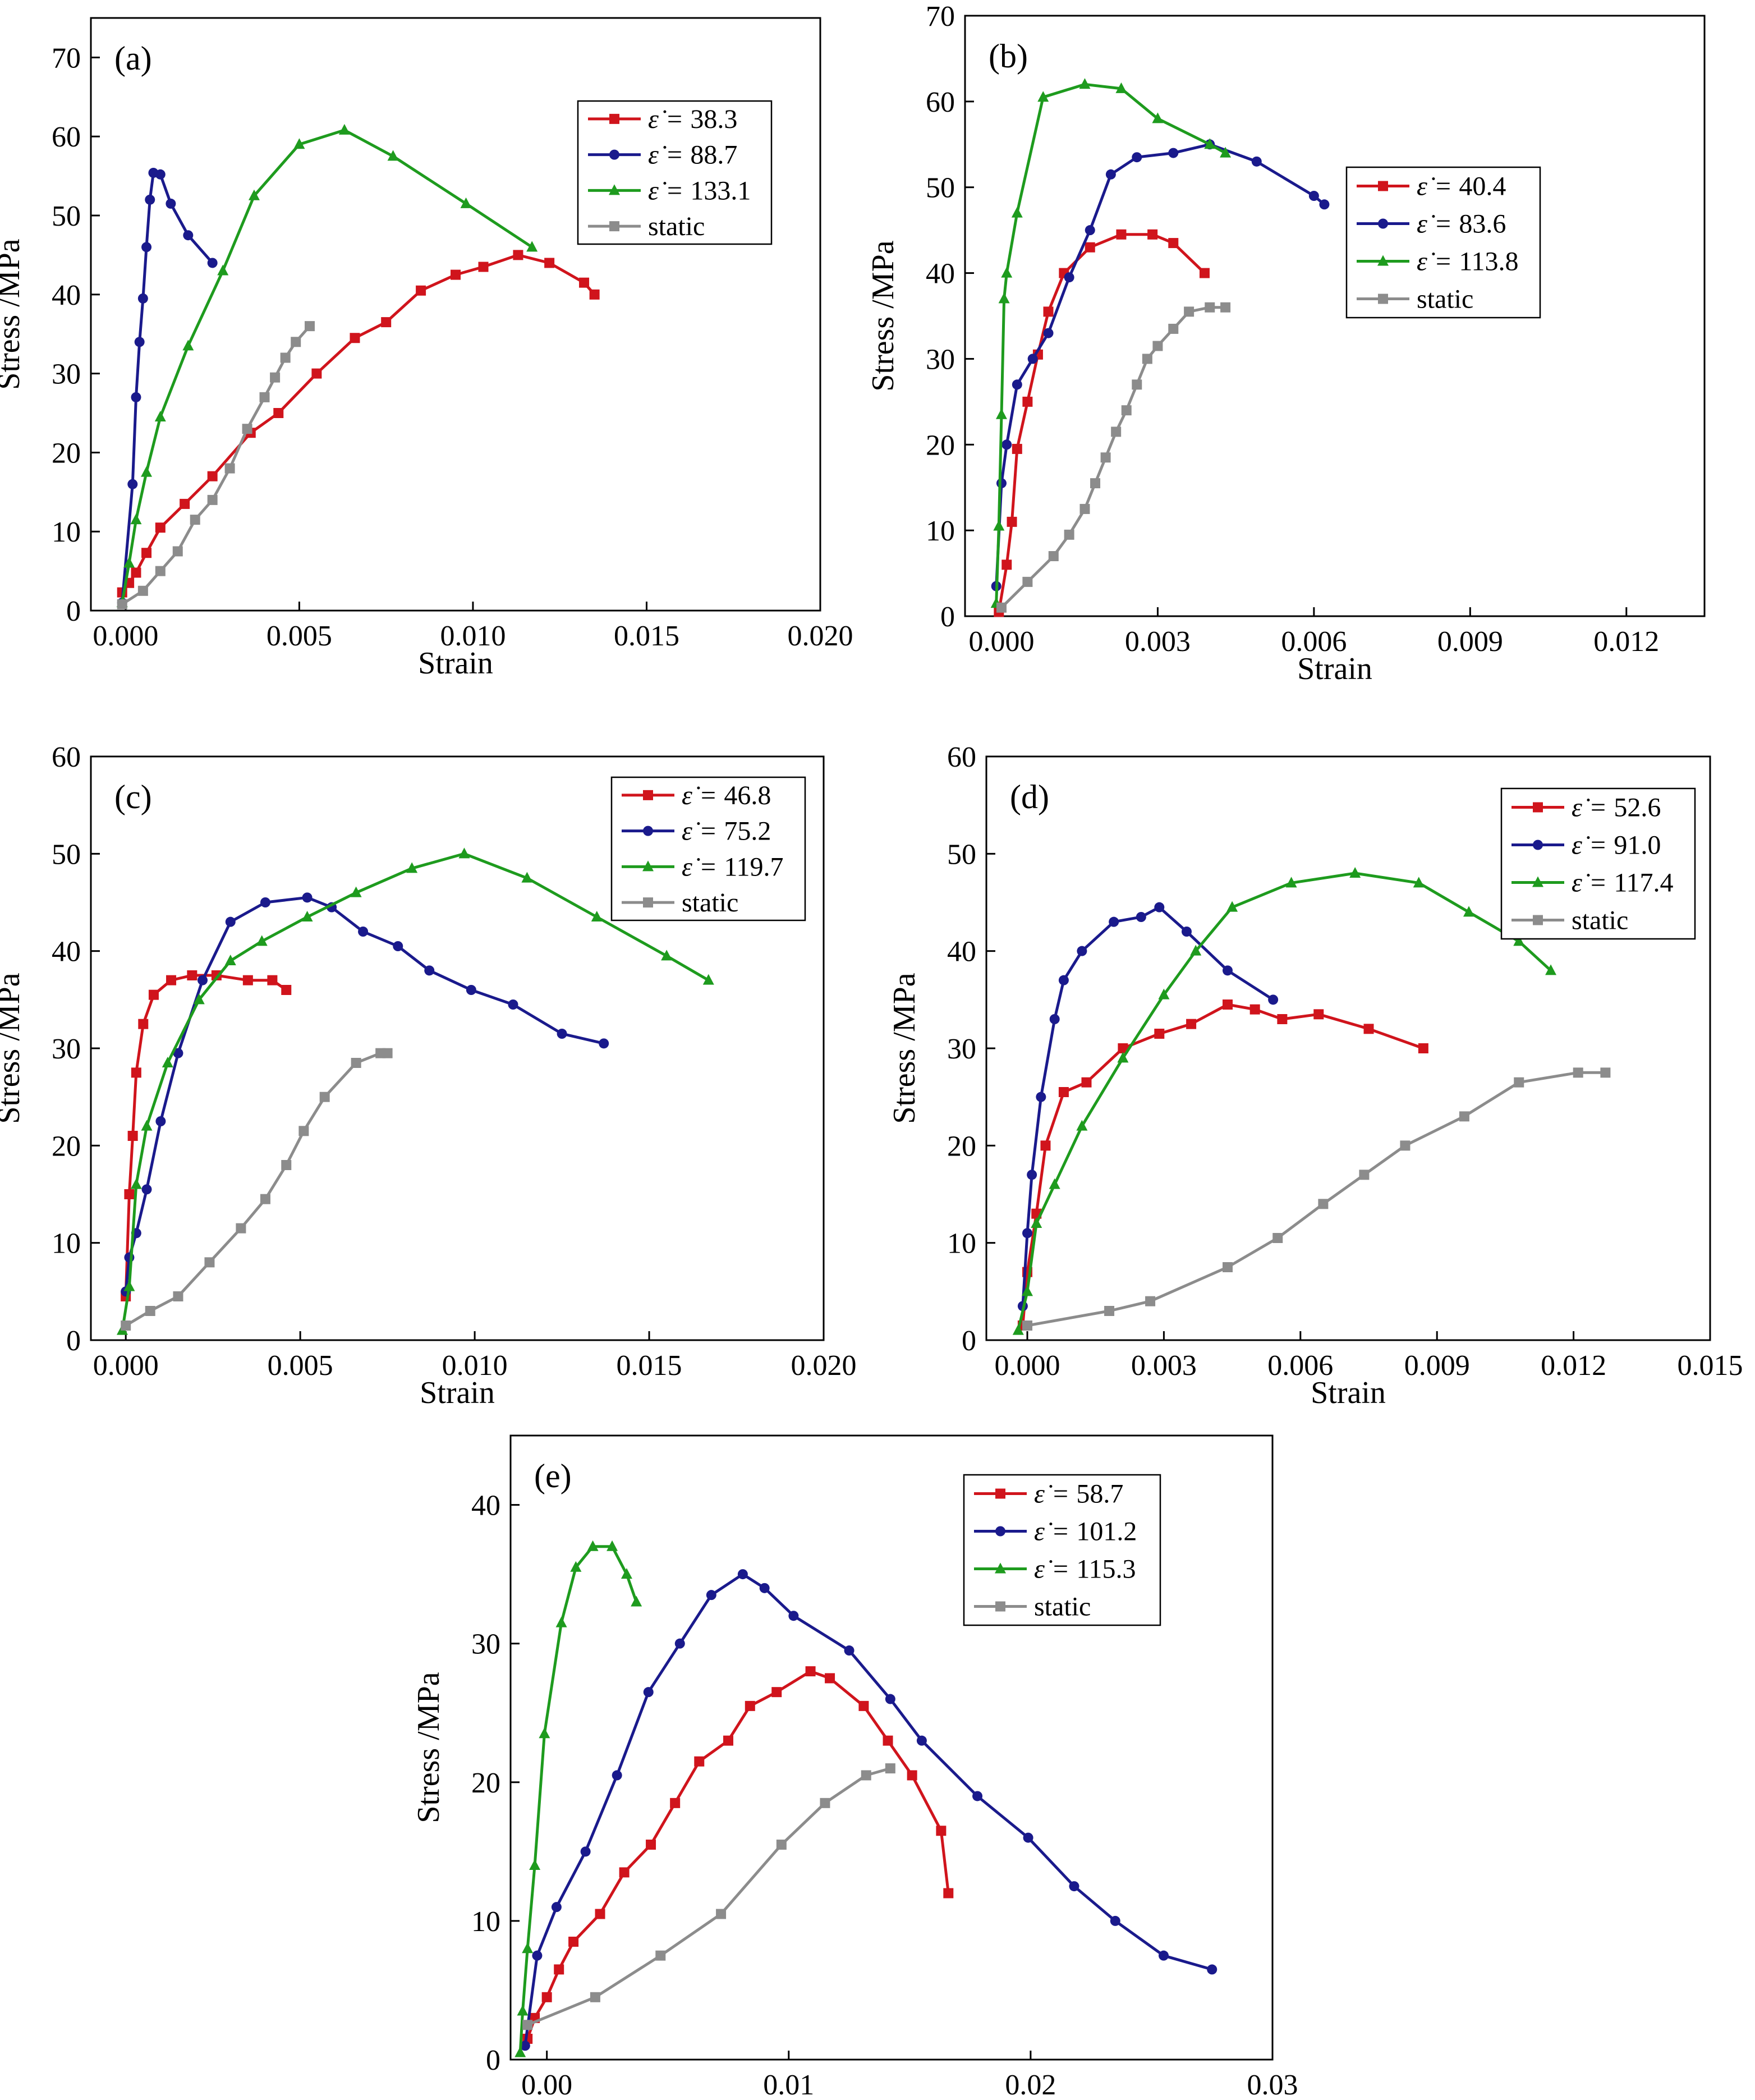  I want to click on legend-value: 119.7, so click(753, 867).